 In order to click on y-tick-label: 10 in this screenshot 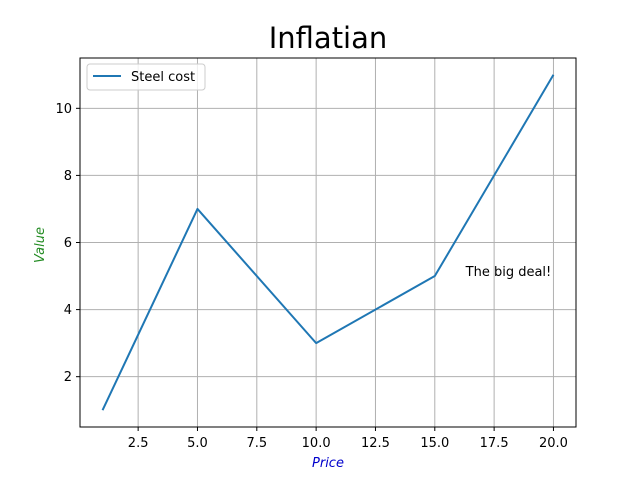, I will do `click(63, 109)`.